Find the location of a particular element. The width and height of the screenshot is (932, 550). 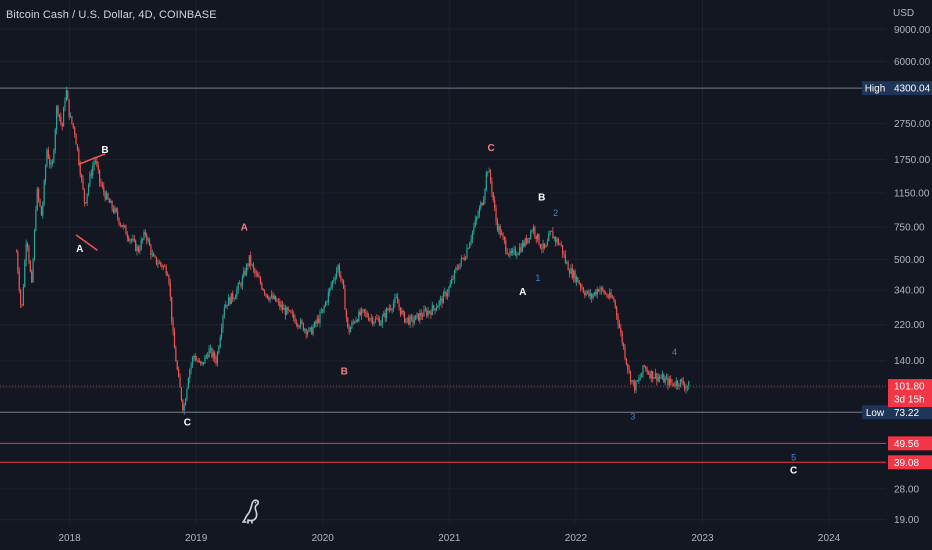

x-tick-label: 2023 is located at coordinates (702, 538).